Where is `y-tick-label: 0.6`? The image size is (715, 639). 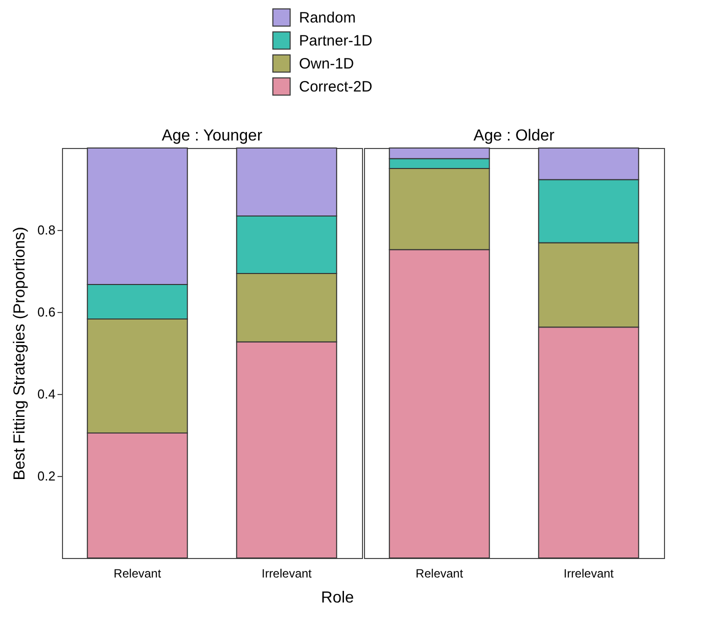
y-tick-label: 0.6 is located at coordinates (46, 312).